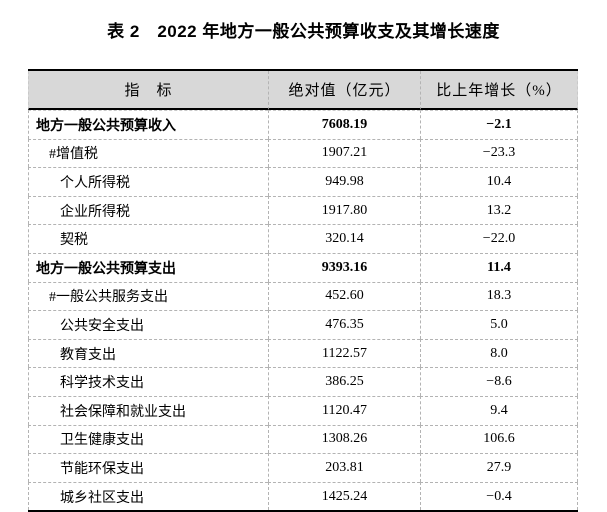  I want to click on table-row-personal-income-tax: 个人所得税 949.98 10.4, so click(303, 181).